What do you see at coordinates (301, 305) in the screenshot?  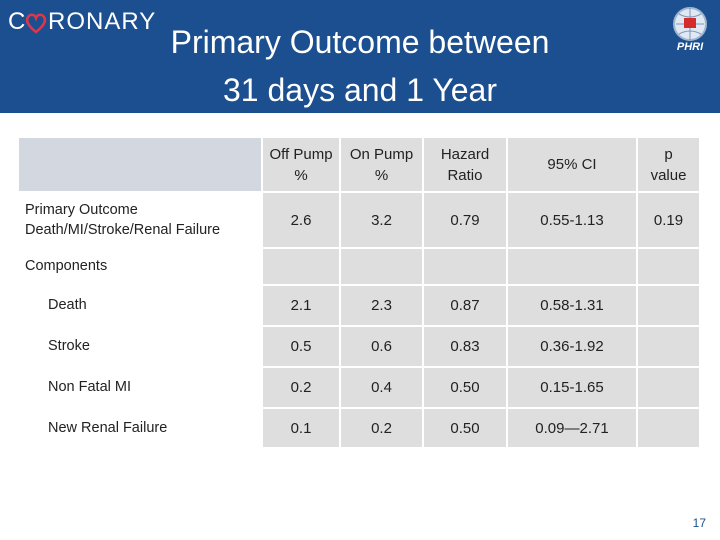 I see `data-cell: 2.1` at bounding box center [301, 305].